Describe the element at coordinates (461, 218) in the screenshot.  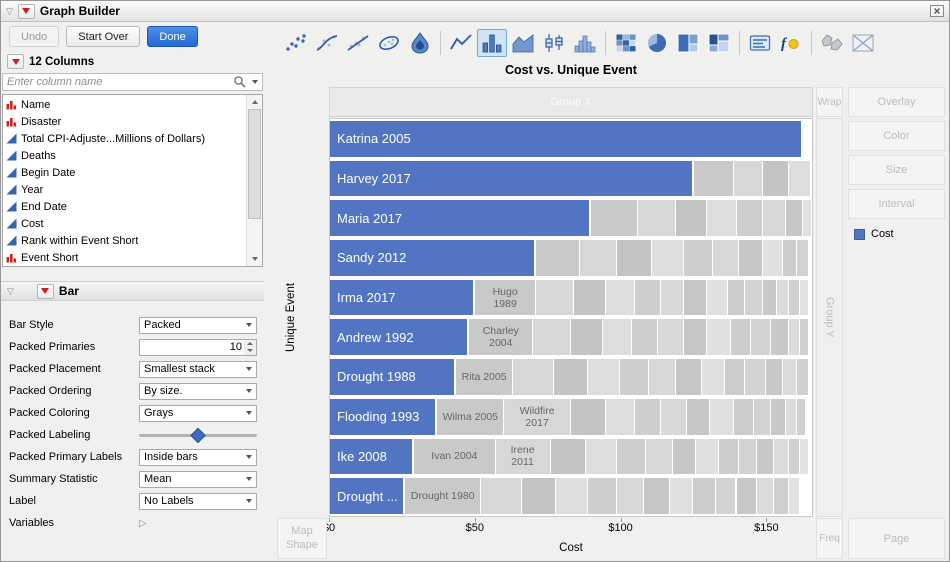
I see `bar-primary: Maria 2017` at that location.